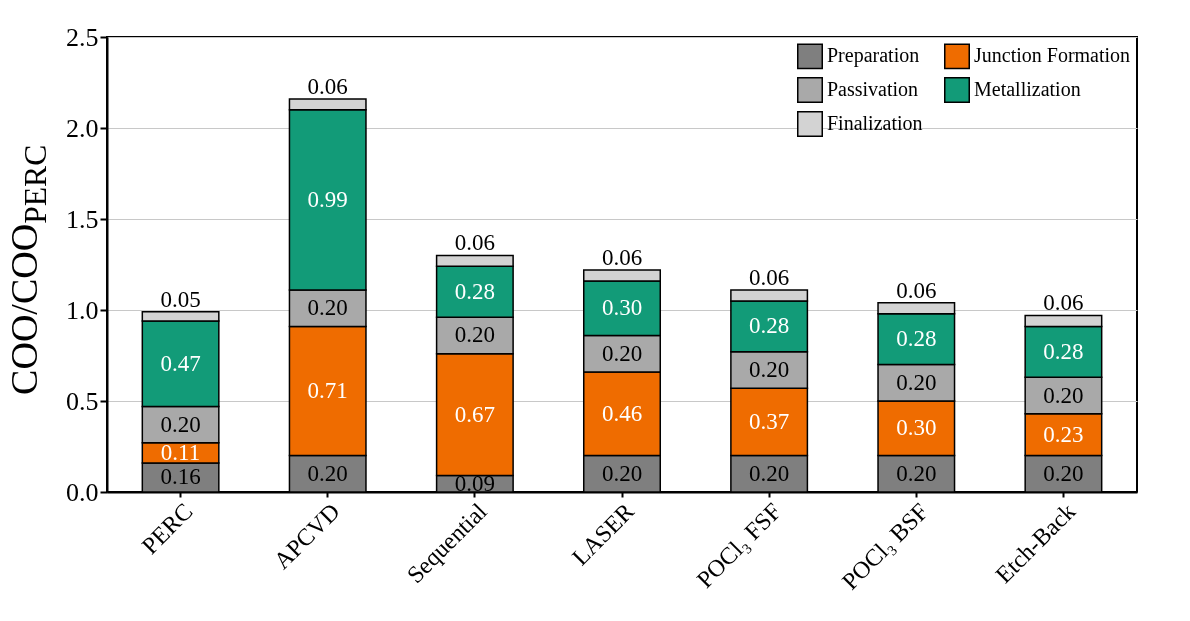  What do you see at coordinates (180, 452) in the screenshot?
I see `data-label: 0.11` at bounding box center [180, 452].